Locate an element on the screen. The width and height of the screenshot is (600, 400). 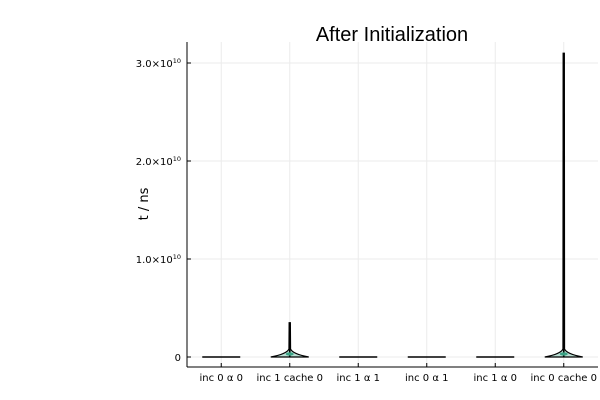
x-tick-label: inc 0 cache 0 is located at coordinates (564, 378).